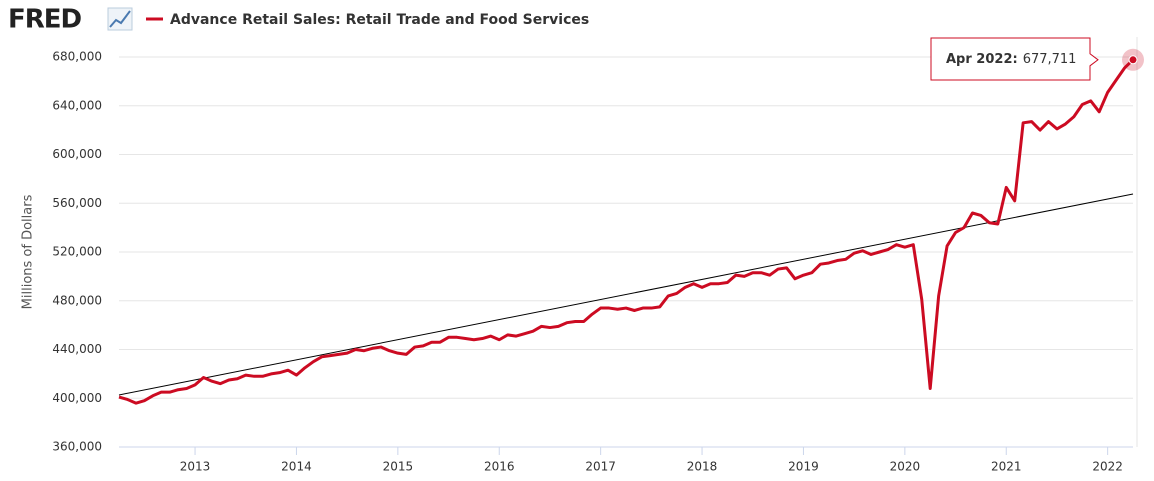 This screenshot has height=481, width=1154. Describe the element at coordinates (77, 105) in the screenshot. I see `y-tick-label: 640,000` at that location.